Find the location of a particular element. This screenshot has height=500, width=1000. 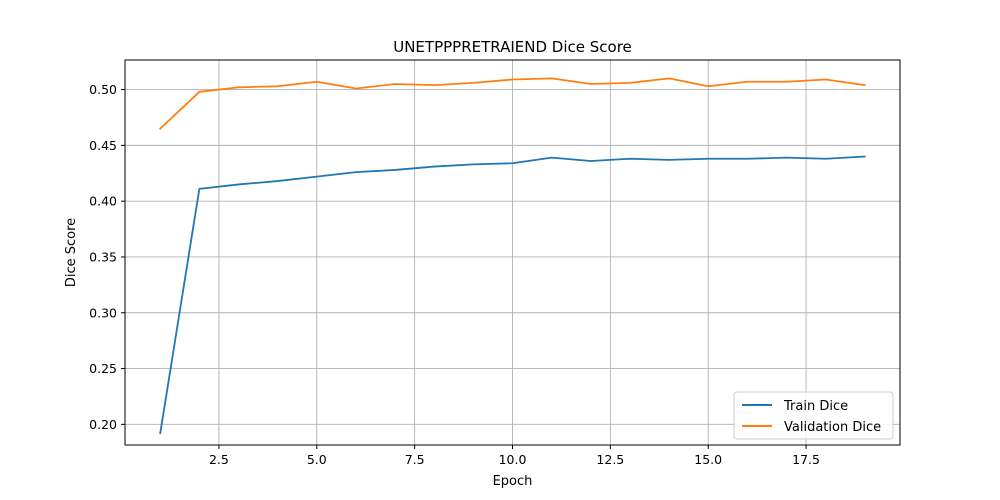

y-axis-label: Dice Score is located at coordinates (71, 252).